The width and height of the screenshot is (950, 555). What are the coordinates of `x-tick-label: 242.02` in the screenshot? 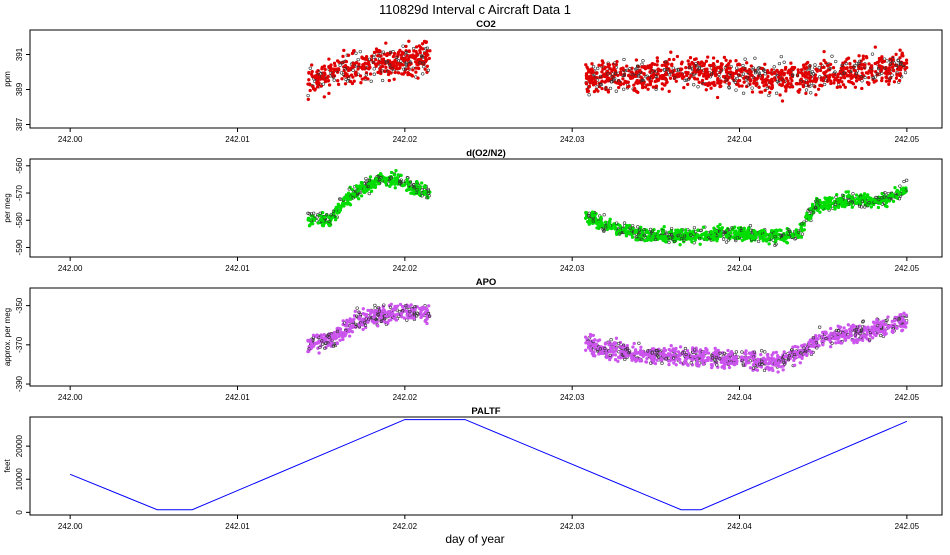 It's located at (405, 268).